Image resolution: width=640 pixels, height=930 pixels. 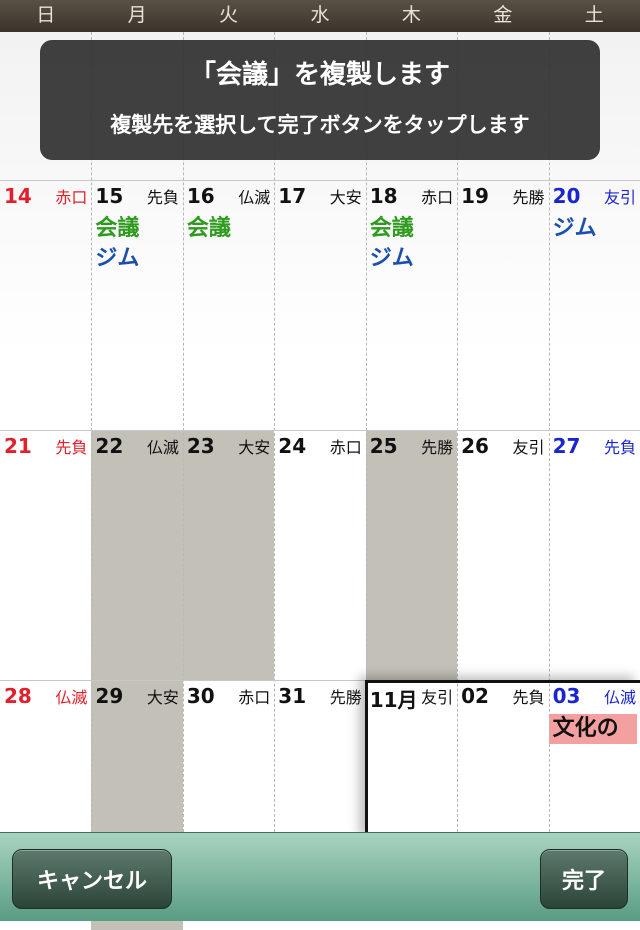 I want to click on day-cell: 17 大安, so click(x=319, y=305).